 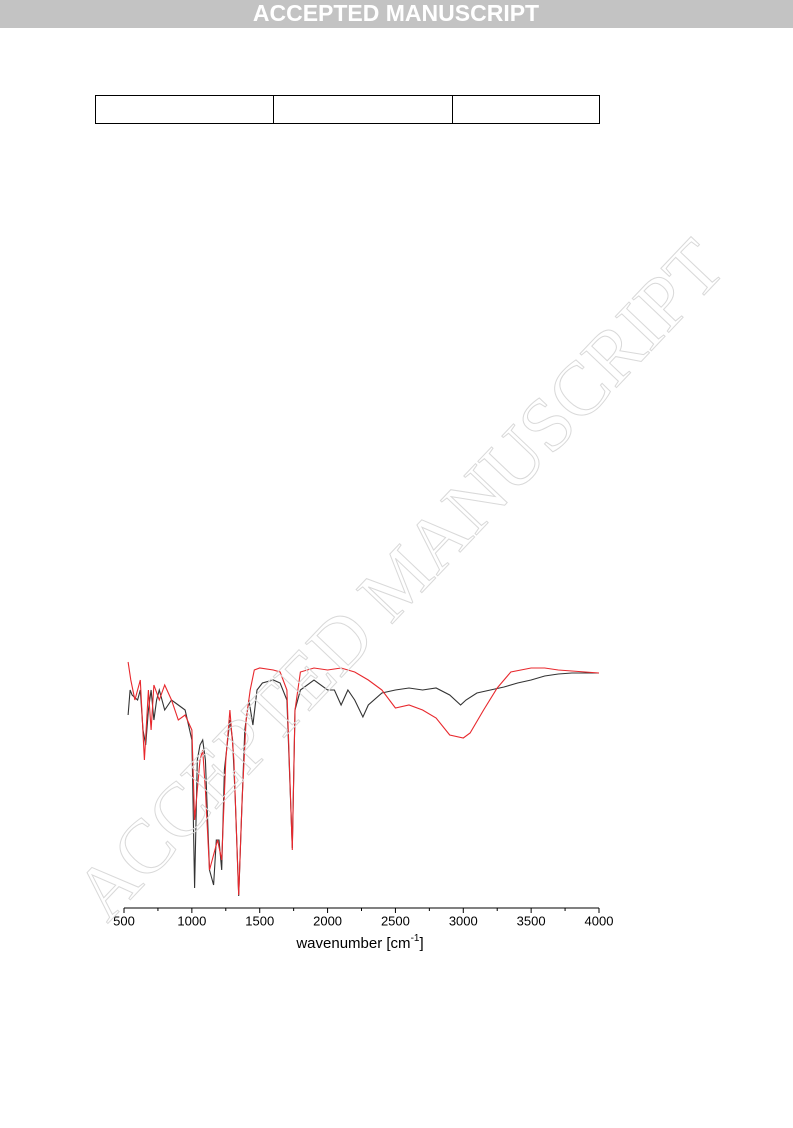 I want to click on x-tick-label: 3000, so click(x=463, y=920).